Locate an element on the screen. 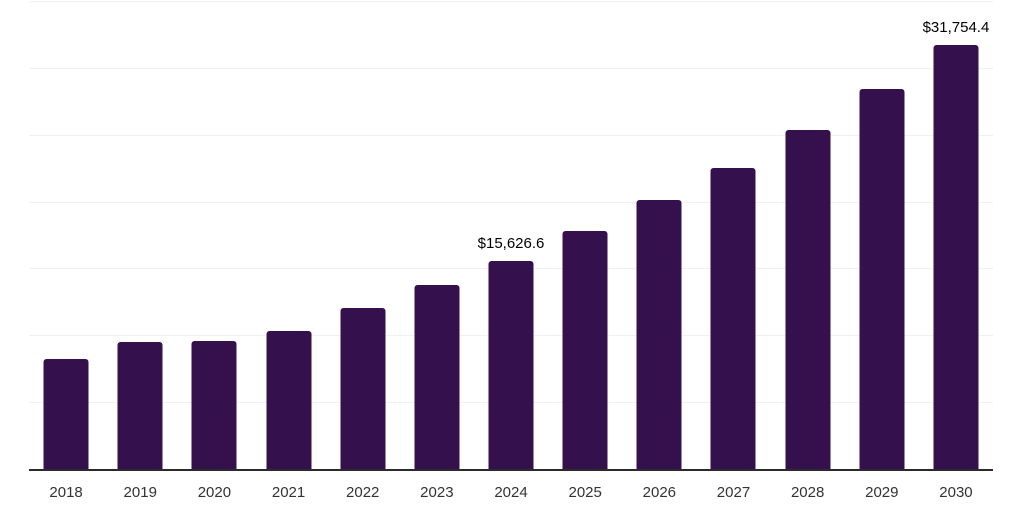 Image resolution: width=1024 pixels, height=512 pixels. bar-2028 is located at coordinates (808, 299).